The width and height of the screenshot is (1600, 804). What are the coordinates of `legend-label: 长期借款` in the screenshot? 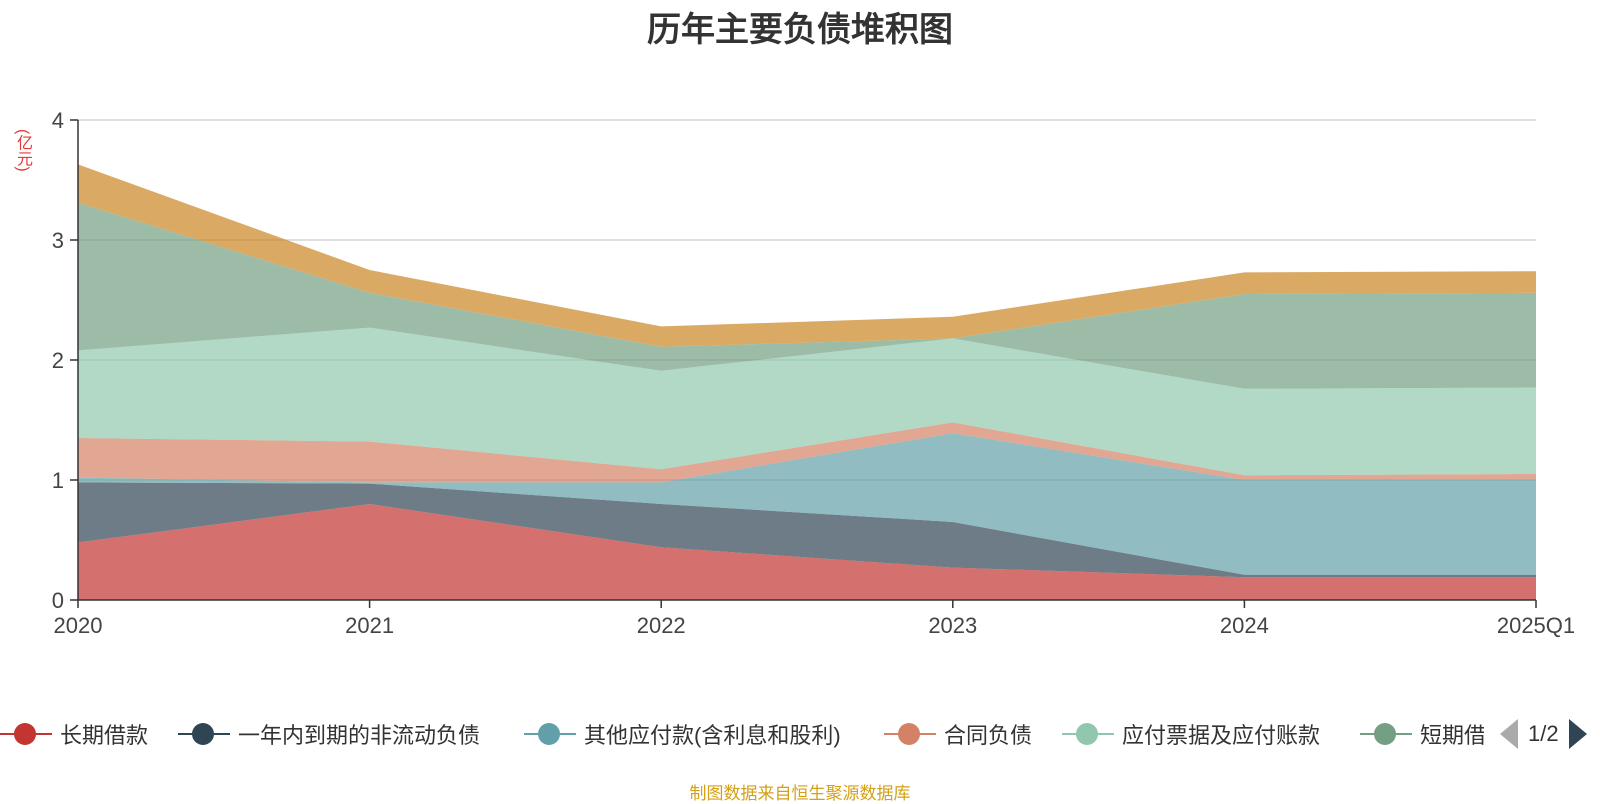 It's located at (104, 735).